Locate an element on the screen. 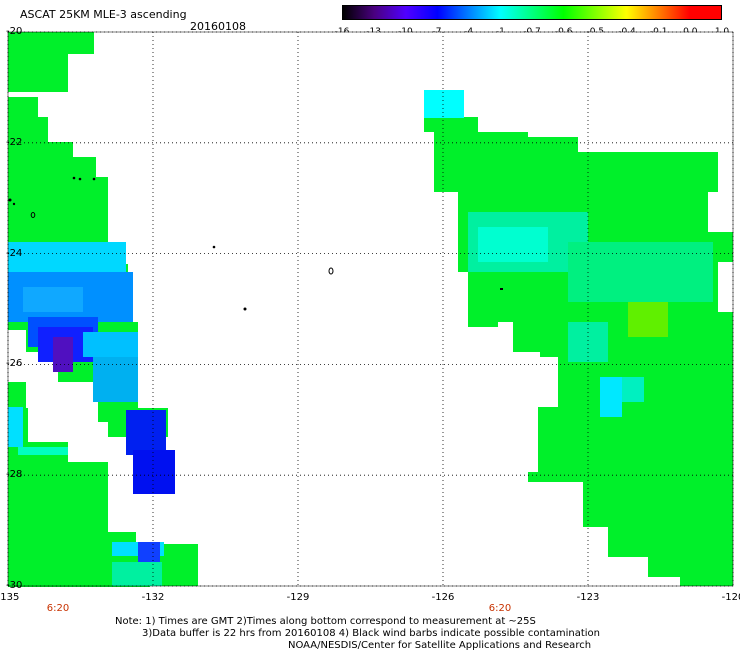  y-tick-label: -20 is located at coordinates (14, 31).